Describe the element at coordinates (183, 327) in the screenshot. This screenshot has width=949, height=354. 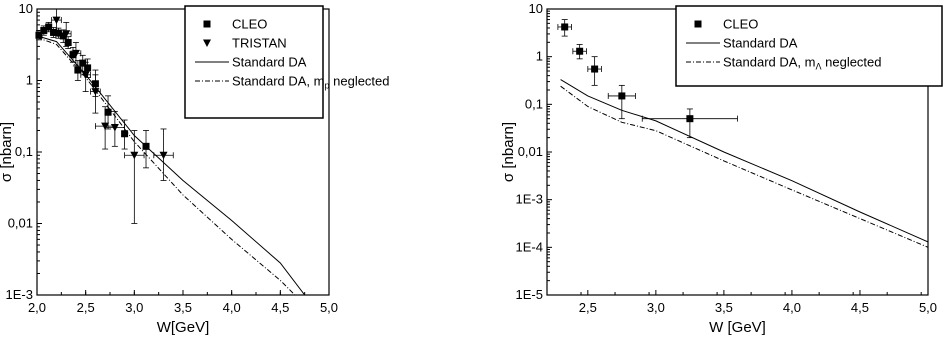
I see `x-axis-label: W[GeV]` at that location.